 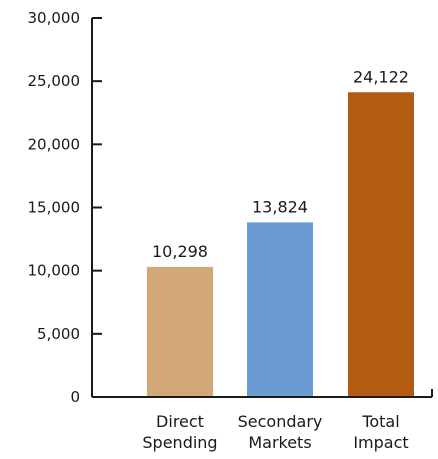 What do you see at coordinates (180, 421) in the screenshot?
I see `x-category-label: Direct` at bounding box center [180, 421].